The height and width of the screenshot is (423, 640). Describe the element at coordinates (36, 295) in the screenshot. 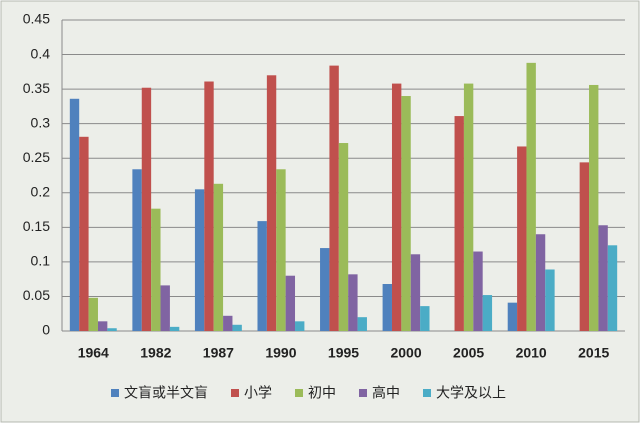

I see `y-tick-label: 0.05` at that location.